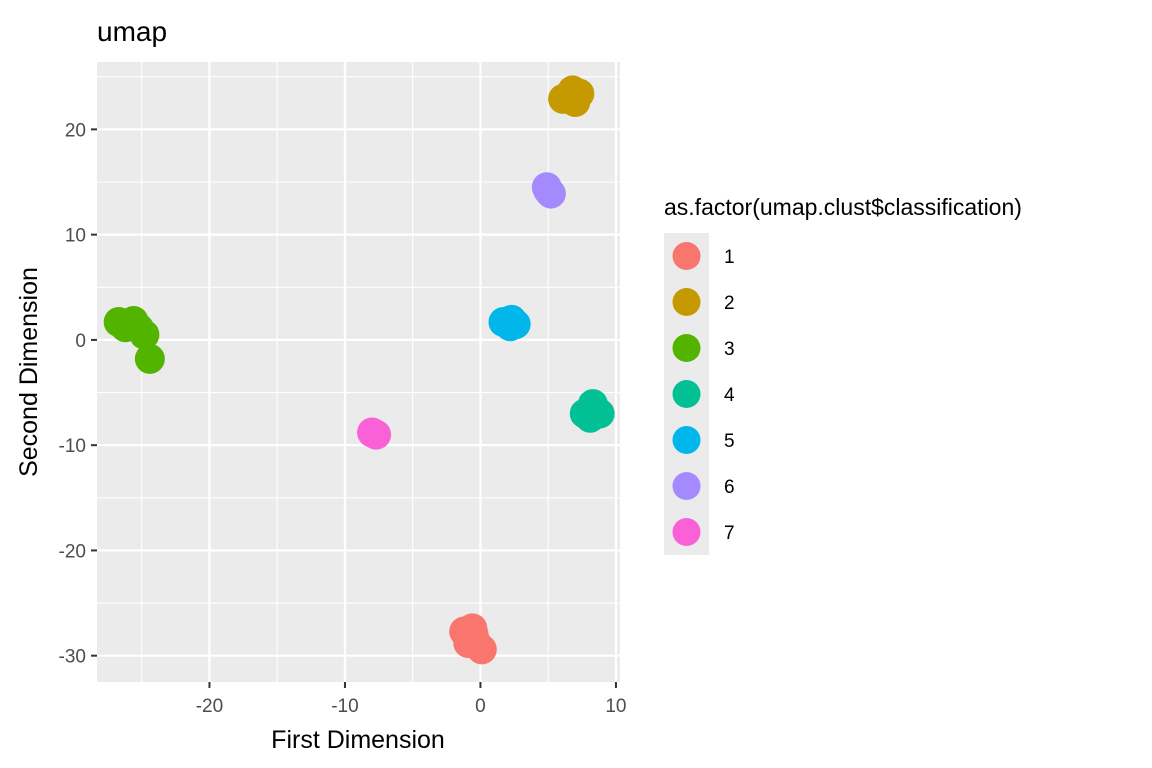  Describe the element at coordinates (480, 706) in the screenshot. I see `x-tick-label: 0` at that location.